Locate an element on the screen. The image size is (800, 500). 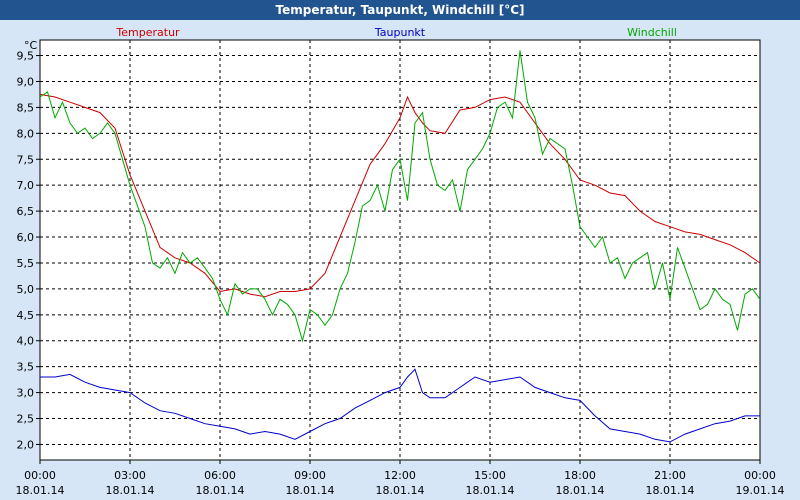
y-tick-label: 9,0 is located at coordinates (26, 81).